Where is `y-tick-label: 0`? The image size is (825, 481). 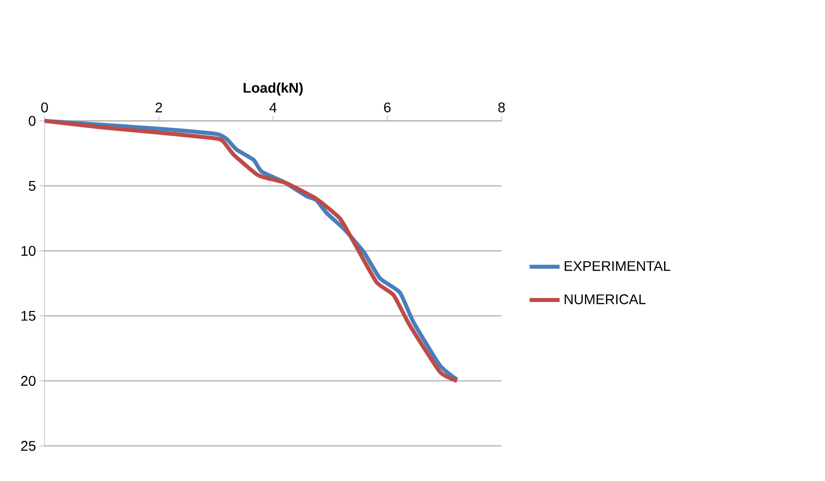
y-tick-label: 0 is located at coordinates (32, 121).